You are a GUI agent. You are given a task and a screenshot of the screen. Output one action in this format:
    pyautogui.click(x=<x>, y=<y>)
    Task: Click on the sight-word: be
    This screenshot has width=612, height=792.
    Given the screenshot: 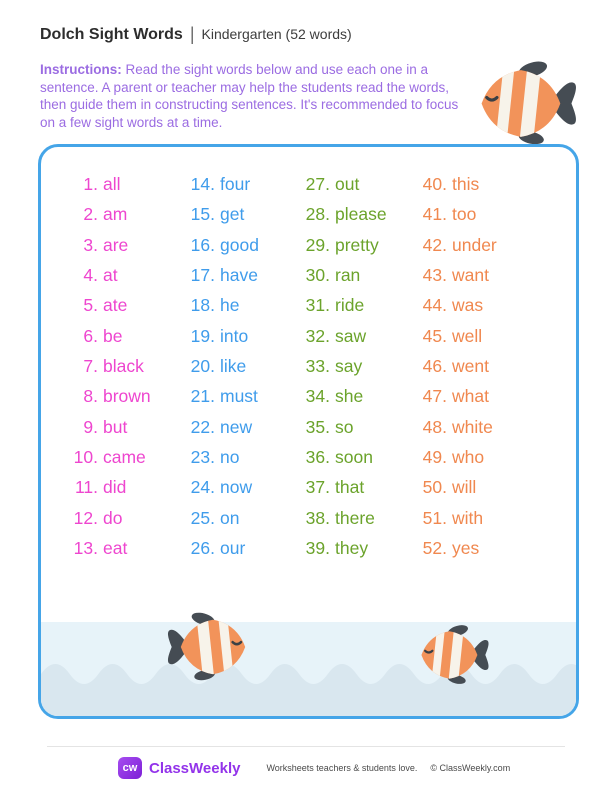 What is the action you would take?
    pyautogui.click(x=113, y=335)
    